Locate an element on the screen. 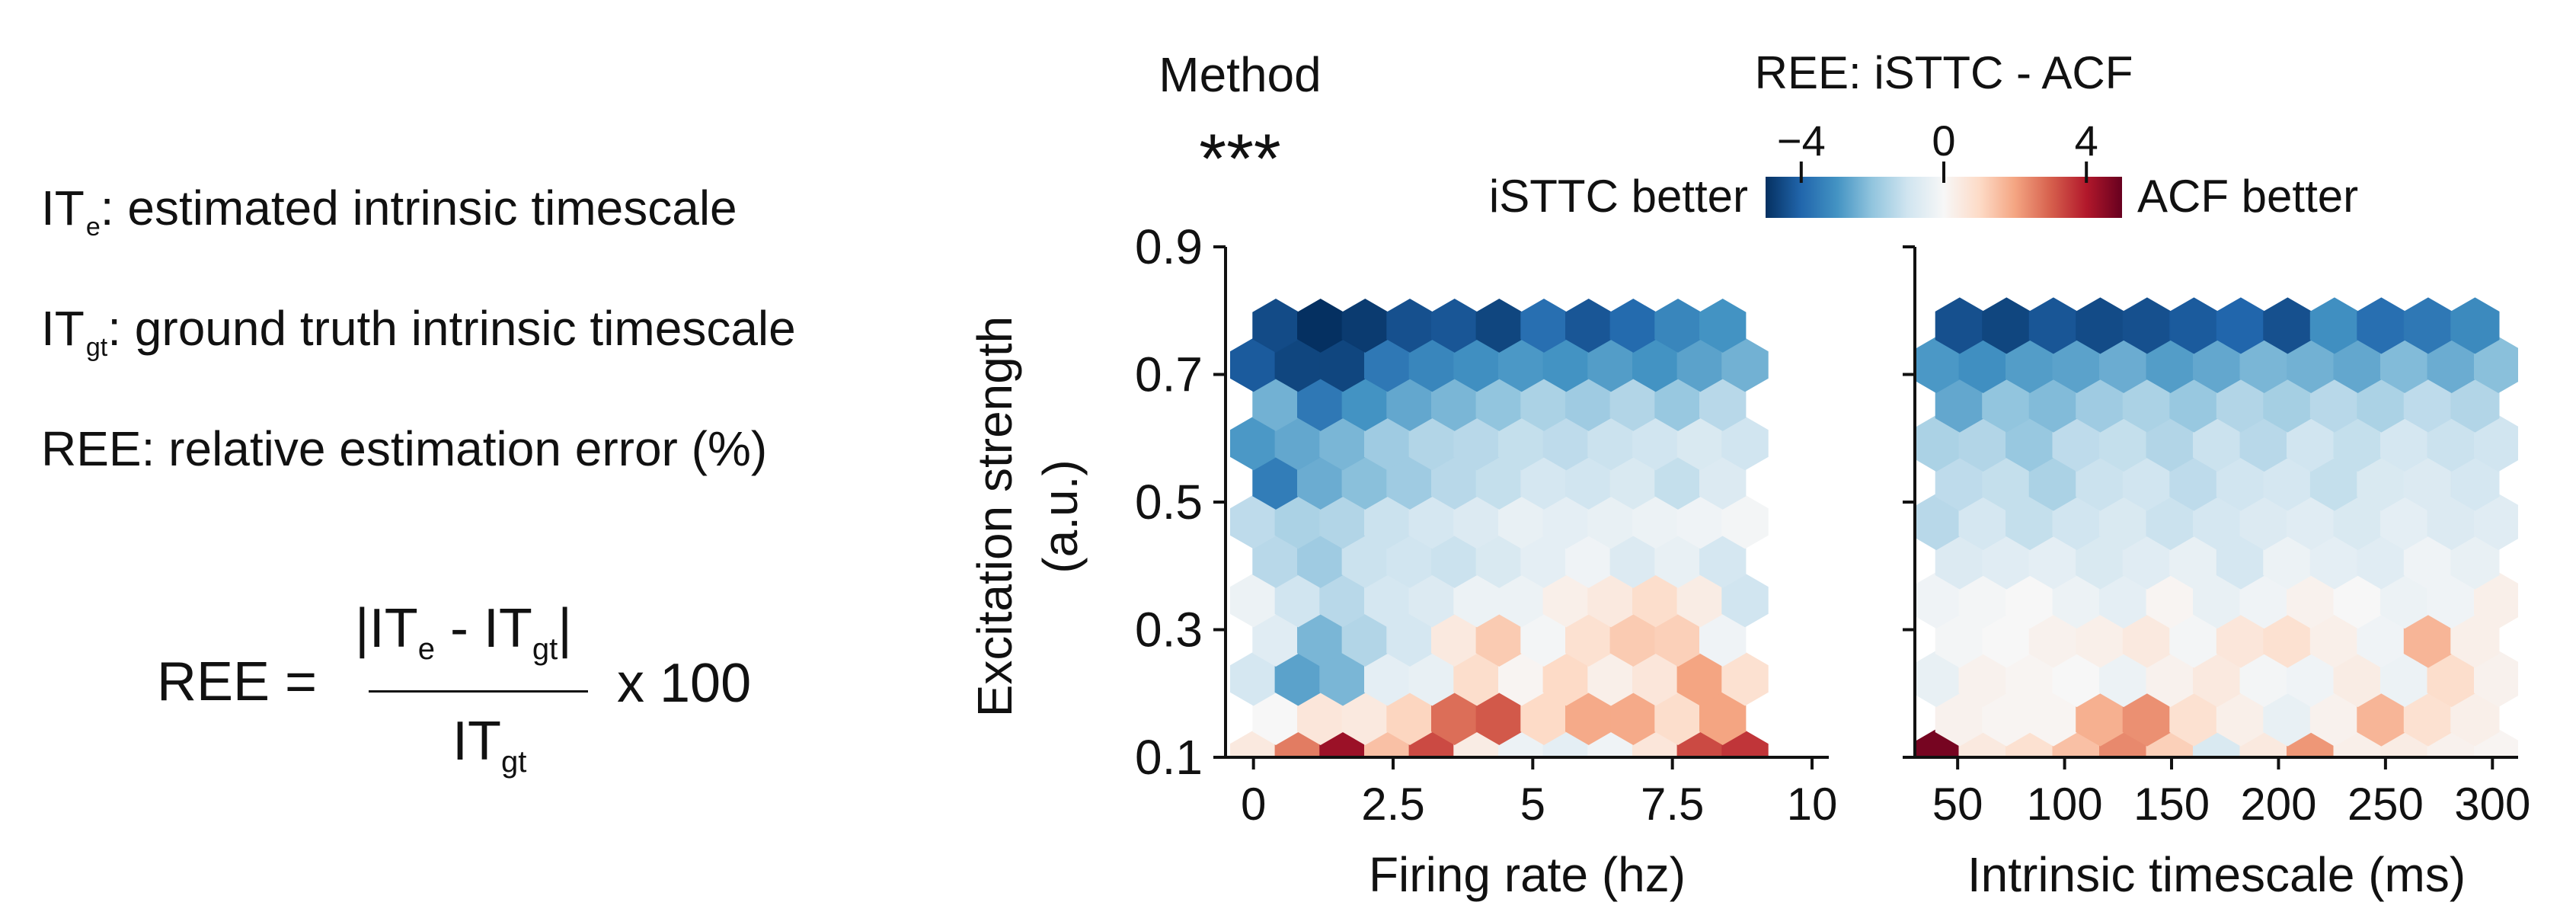 The image size is (2576, 915). formula-numerator: |ITe - ITgt| is located at coordinates (464, 632).